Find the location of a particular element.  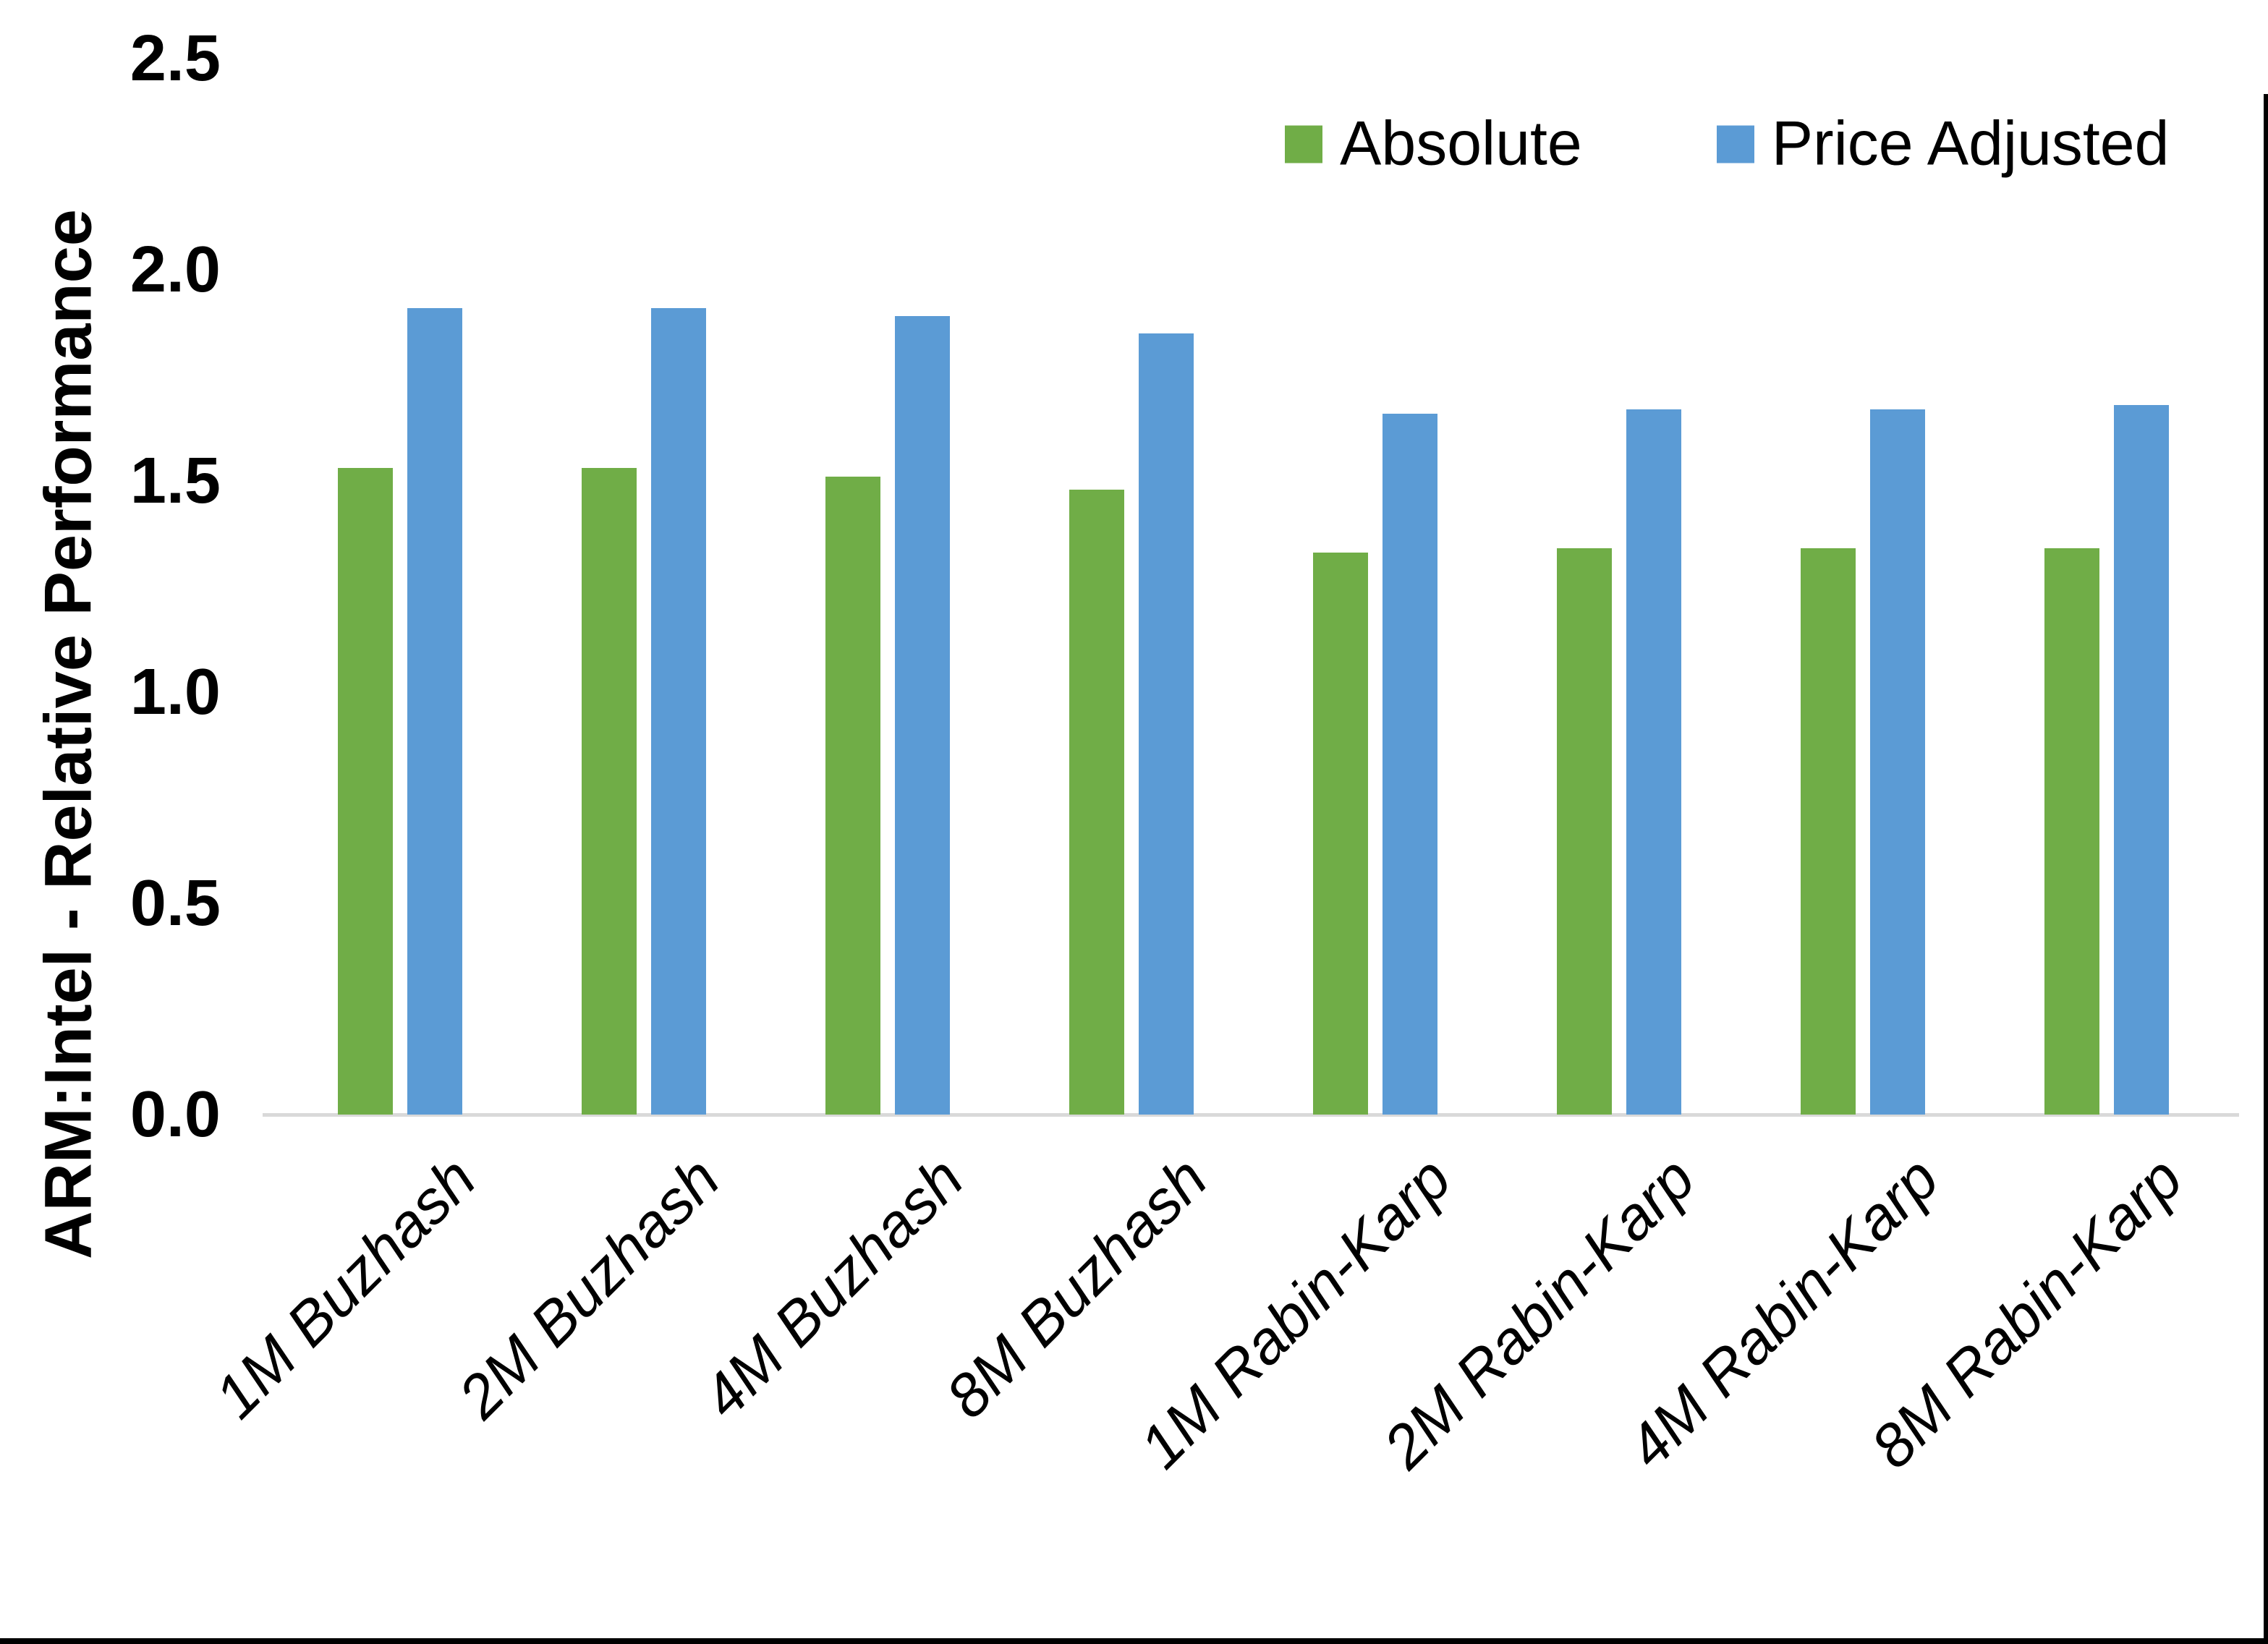

bar-price-adjusted-4m-rabin-karp is located at coordinates (1897, 762).